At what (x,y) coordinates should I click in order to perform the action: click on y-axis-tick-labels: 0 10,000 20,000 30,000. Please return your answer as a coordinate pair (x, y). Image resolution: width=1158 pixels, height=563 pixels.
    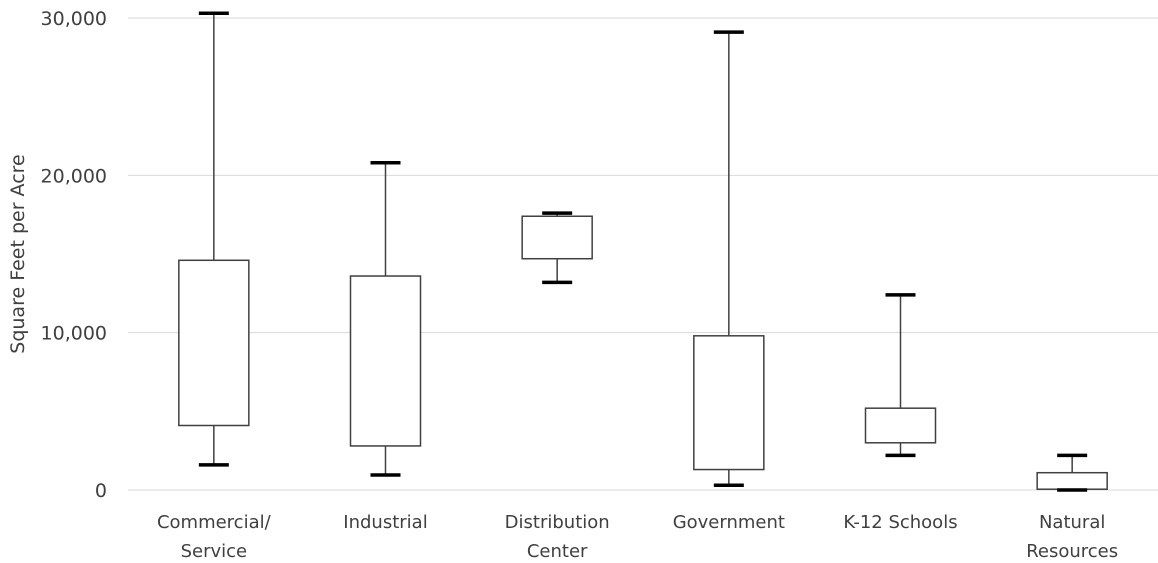
    Looking at the image, I should click on (74, 255).